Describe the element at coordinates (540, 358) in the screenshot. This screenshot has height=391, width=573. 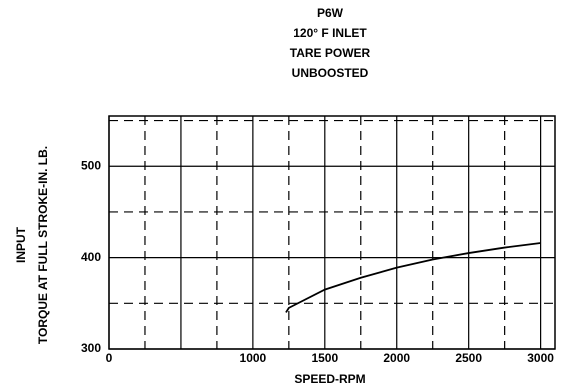
I see `x-tick-label: 3000` at that location.